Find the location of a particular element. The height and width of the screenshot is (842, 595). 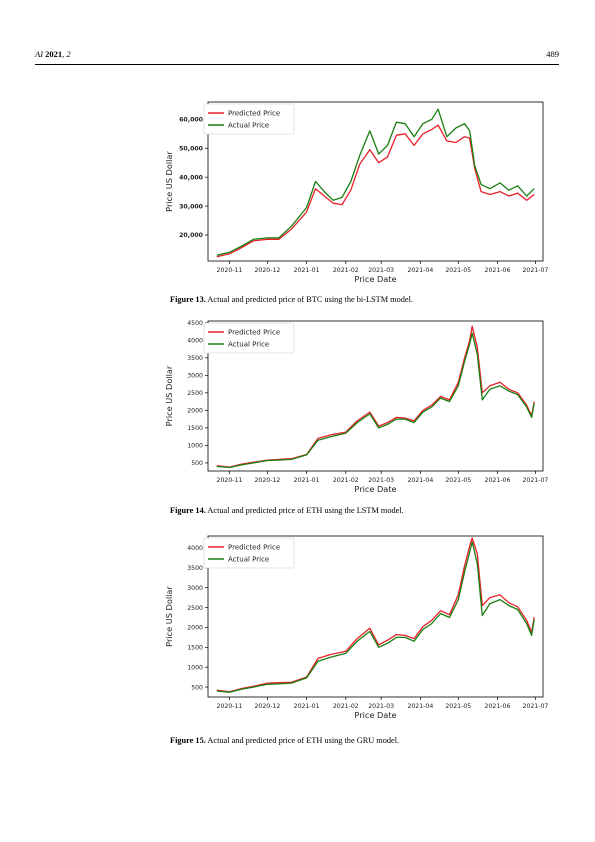

page-number: 489 is located at coordinates (552, 54).